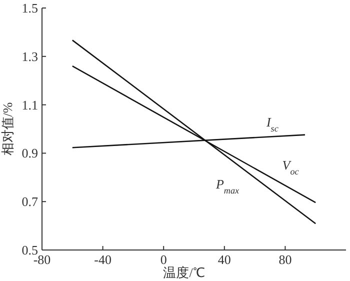 The height and width of the screenshot is (281, 350). I want to click on y-tick-label: 0.9, so click(30, 153).